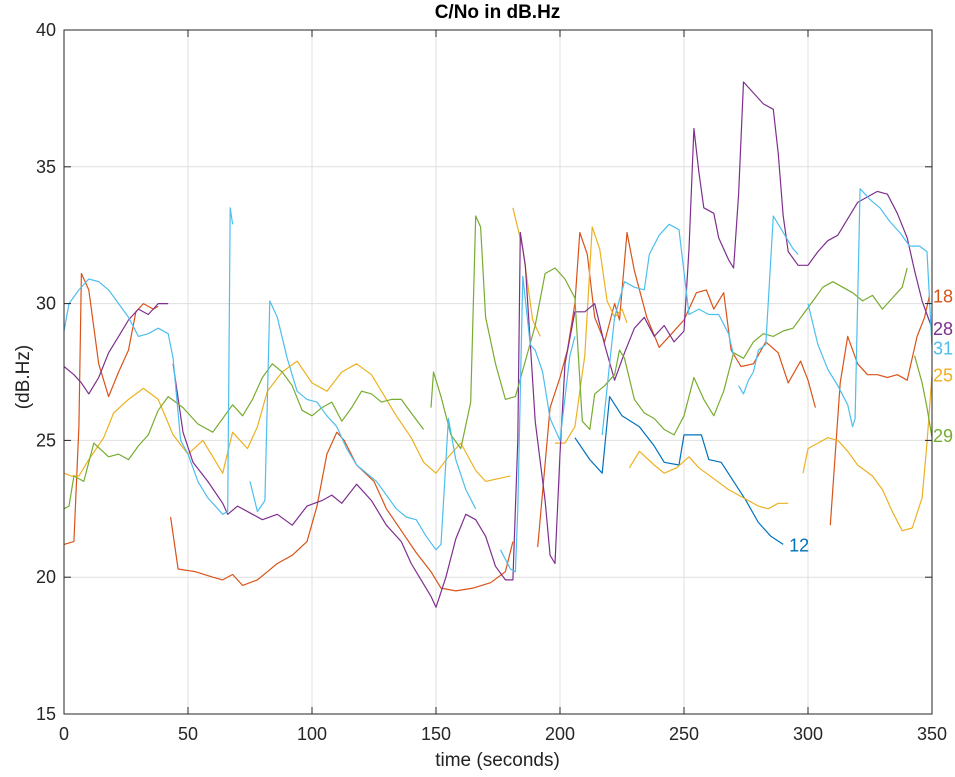  Describe the element at coordinates (436, 734) in the screenshot. I see `x-tick-label: 150` at that location.